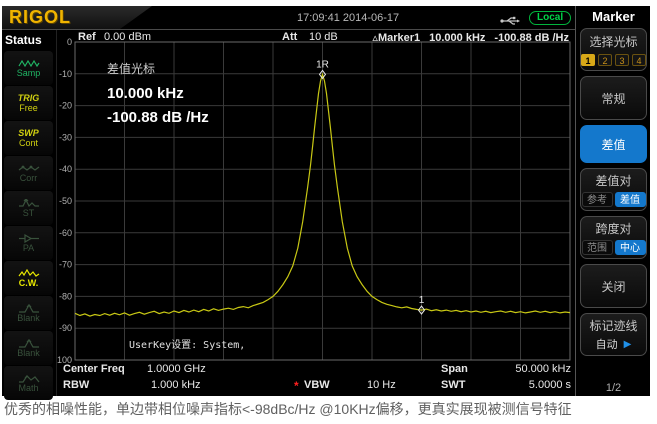 This screenshot has width=657, height=424. Describe the element at coordinates (28, 108) in the screenshot. I see `status-item-label: Free` at that location.